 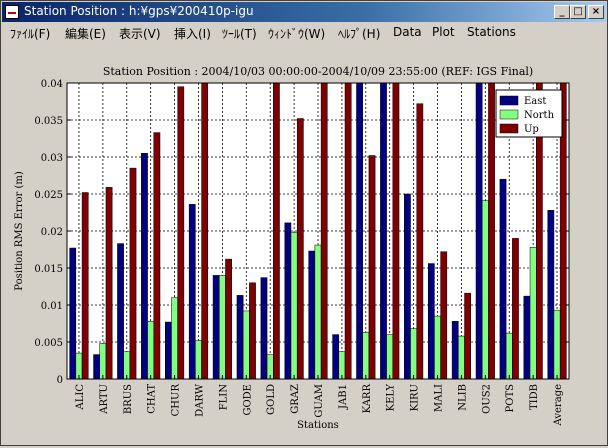 I want to click on menu-help: ﾍﾙﾌﾟ(H), so click(x=359, y=34).